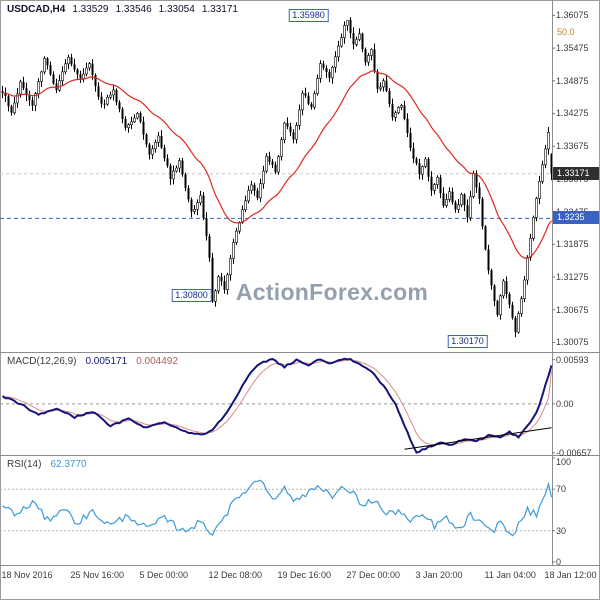 This screenshot has height=600, width=600. Describe the element at coordinates (576, 173) in the screenshot. I see `current-price-tag: 1.33171` at that location.